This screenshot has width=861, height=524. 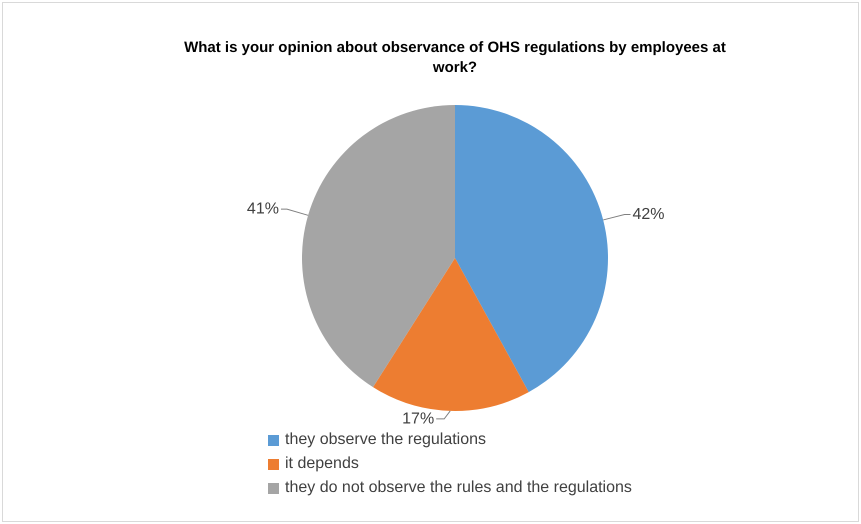 What do you see at coordinates (648, 214) in the screenshot?
I see `data-label: 42%` at bounding box center [648, 214].